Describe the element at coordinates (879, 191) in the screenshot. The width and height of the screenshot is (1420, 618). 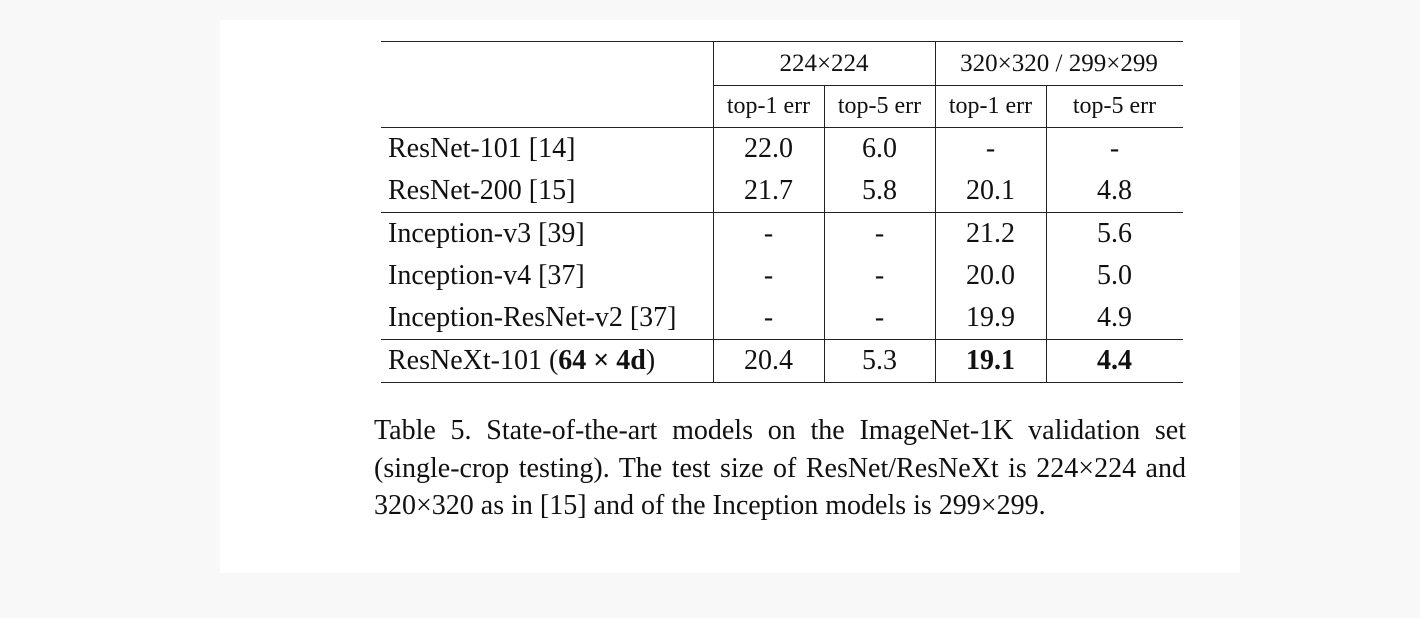
I see `value-cell: 5.8` at that location.